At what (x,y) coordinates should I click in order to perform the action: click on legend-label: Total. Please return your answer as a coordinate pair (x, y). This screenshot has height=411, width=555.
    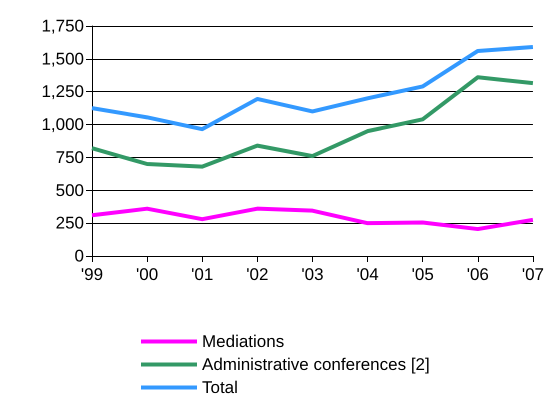
    Looking at the image, I should click on (220, 387).